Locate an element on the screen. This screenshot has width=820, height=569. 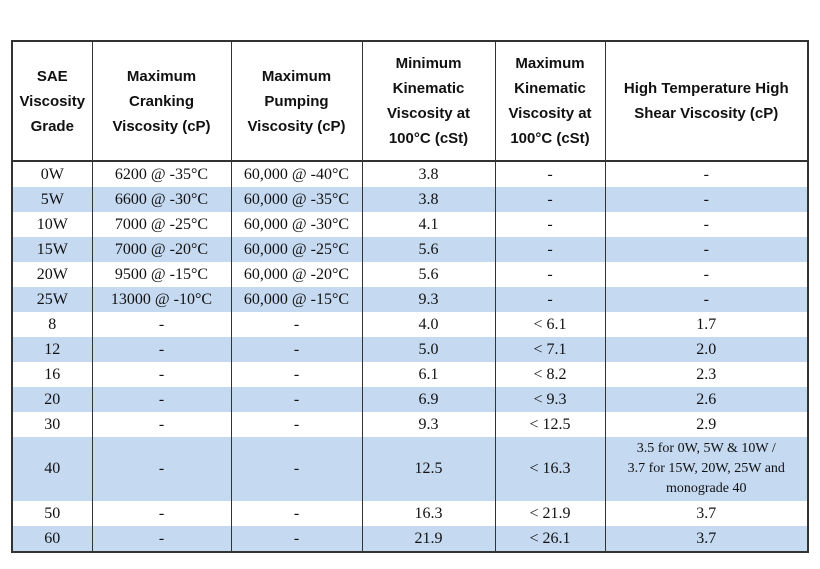
cell-cranking-viscosity: 13000 @ -10°C is located at coordinates (161, 299).